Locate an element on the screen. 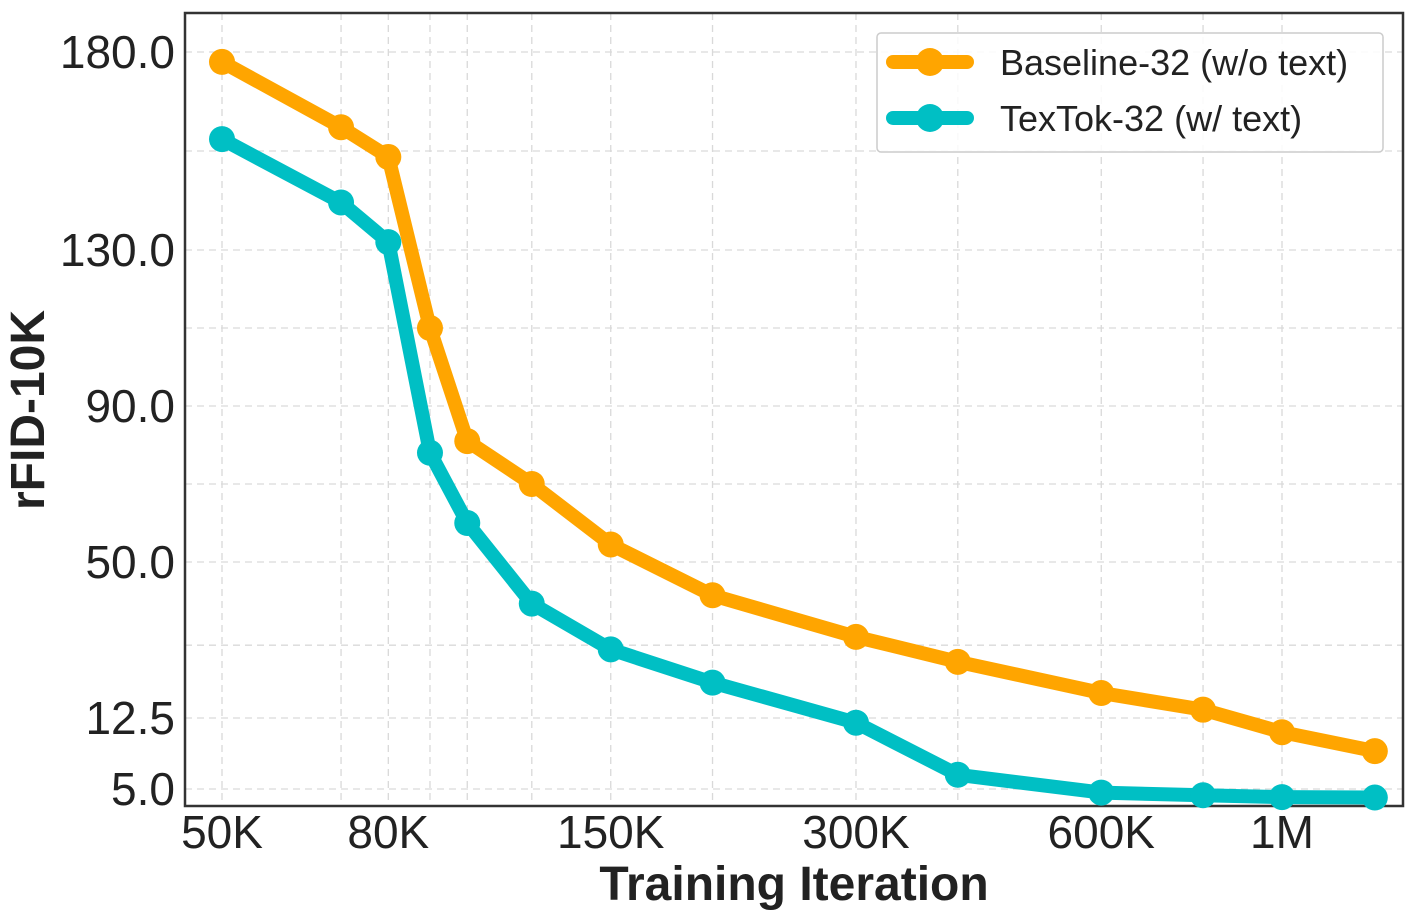  x-tick-label: 50K is located at coordinates (222, 832).